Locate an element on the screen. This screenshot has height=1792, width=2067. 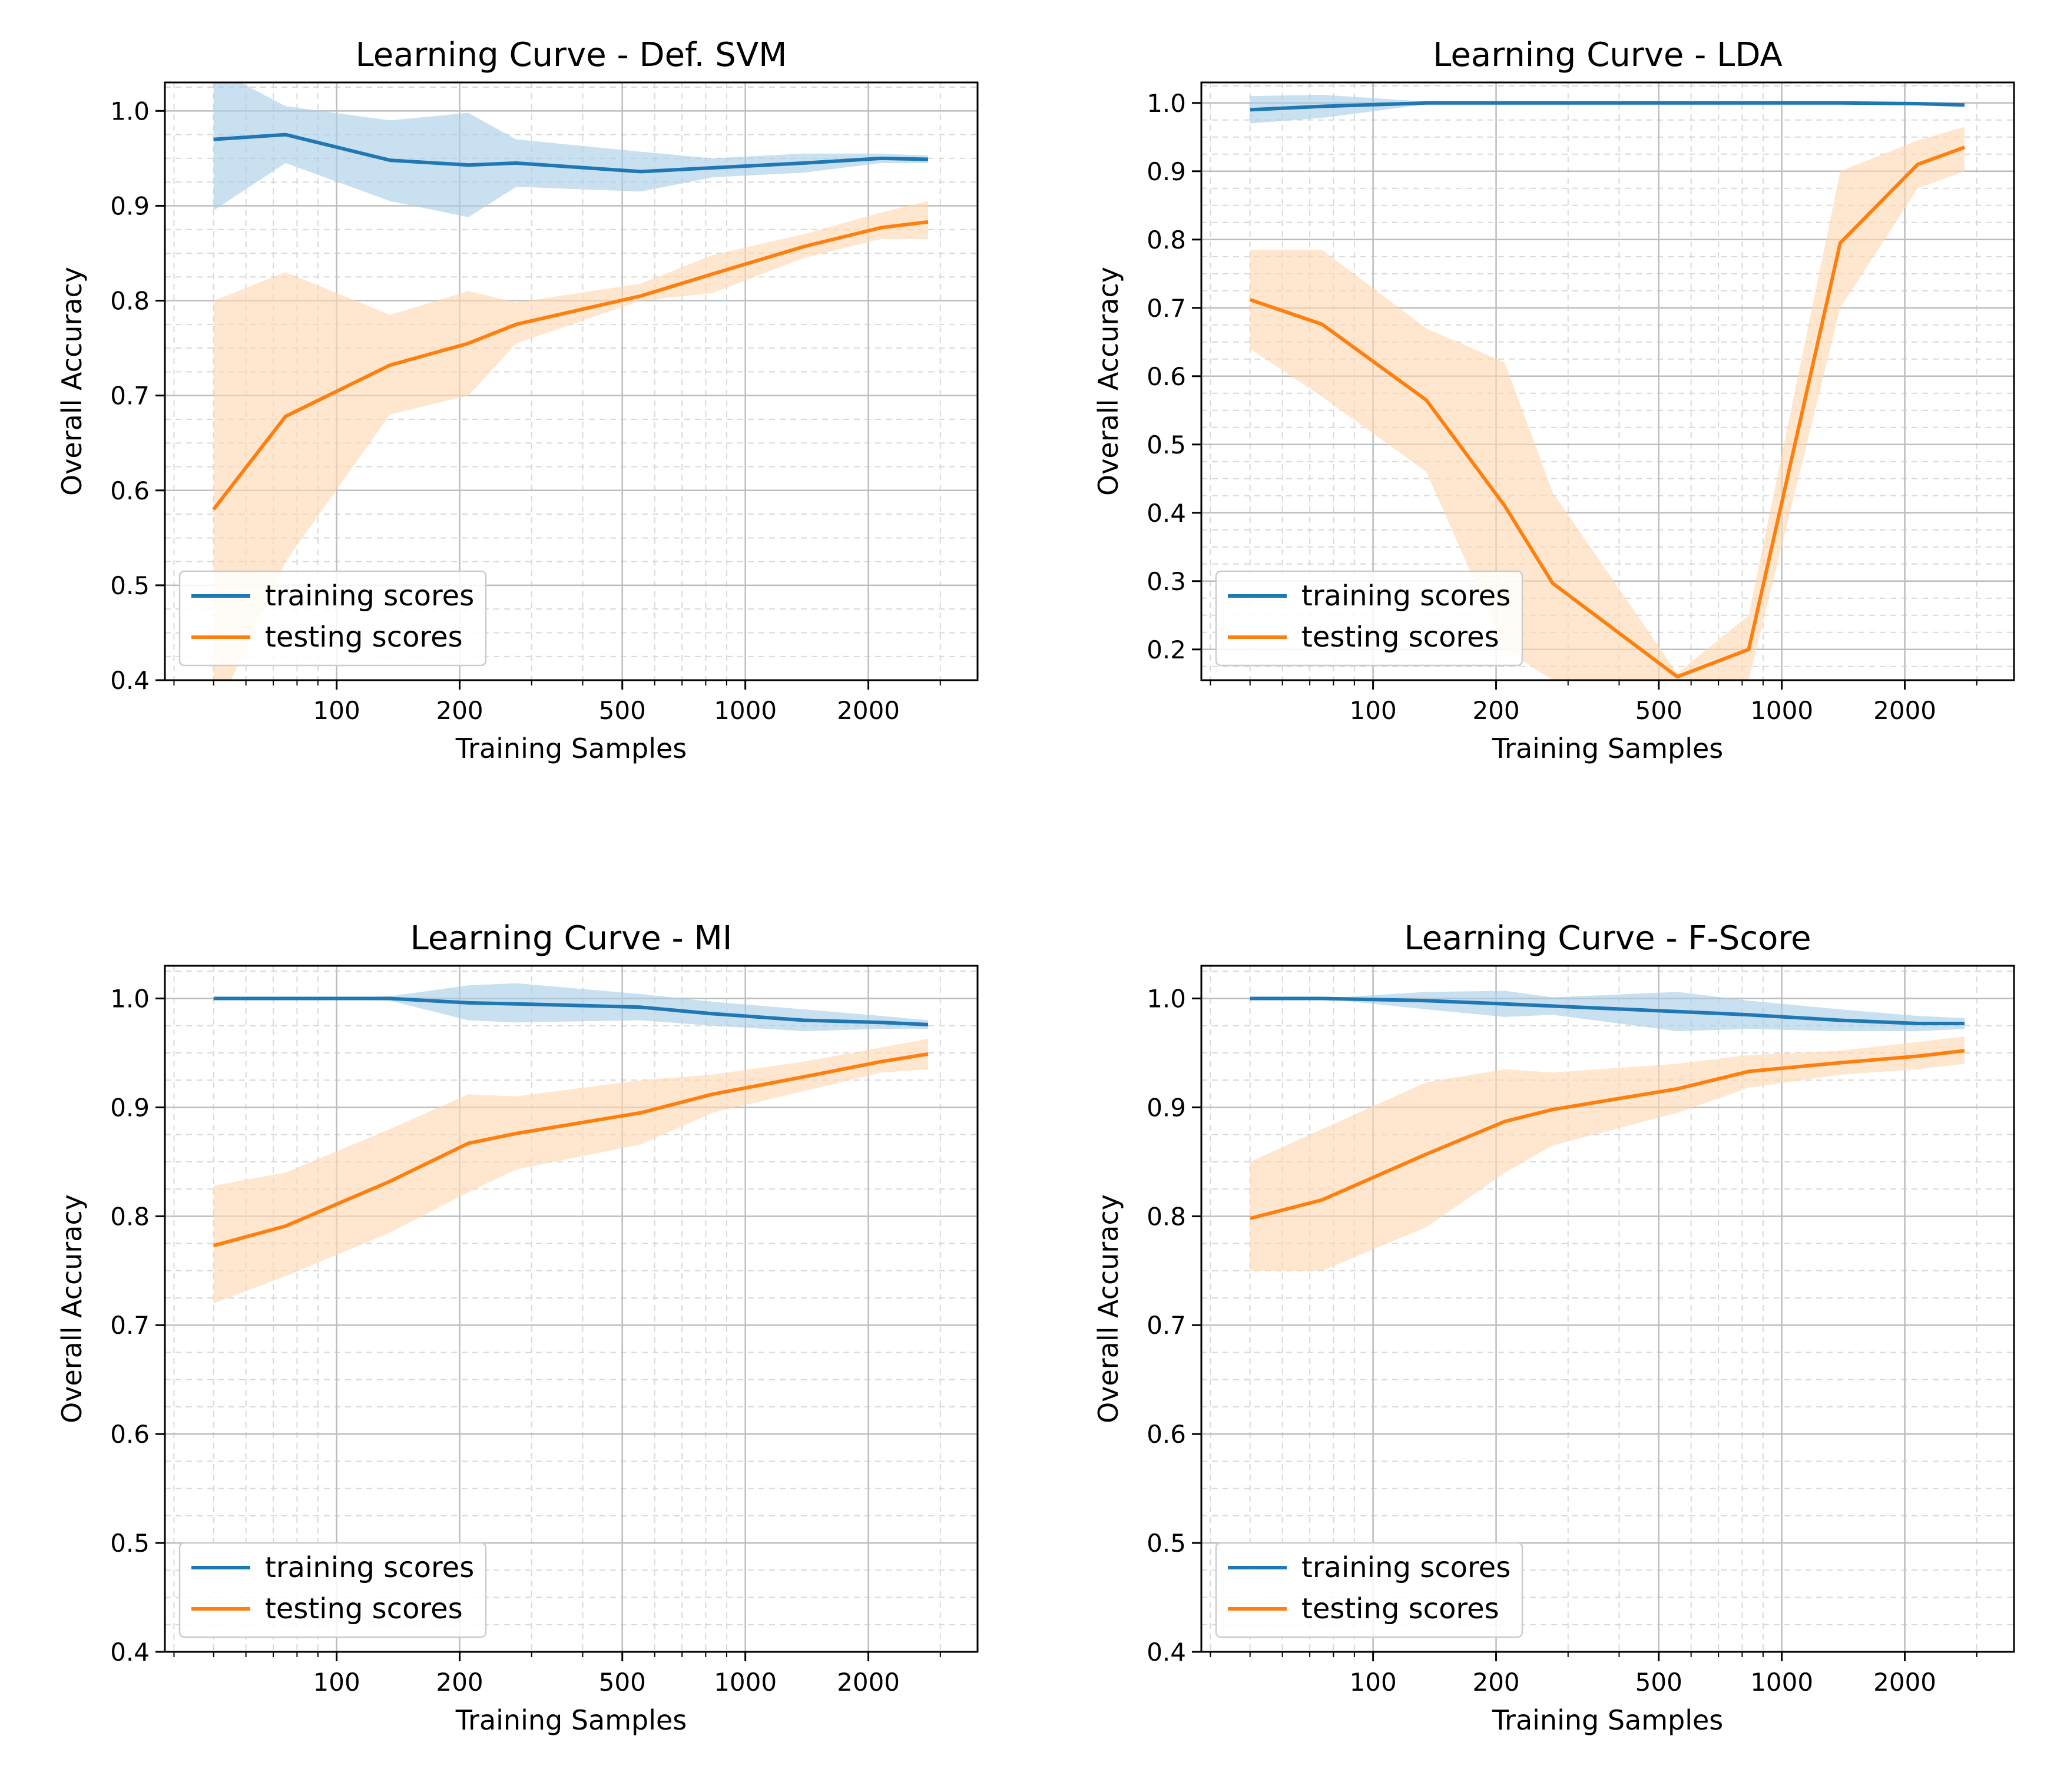
y-tick-label: 0.3 is located at coordinates (1167, 581).